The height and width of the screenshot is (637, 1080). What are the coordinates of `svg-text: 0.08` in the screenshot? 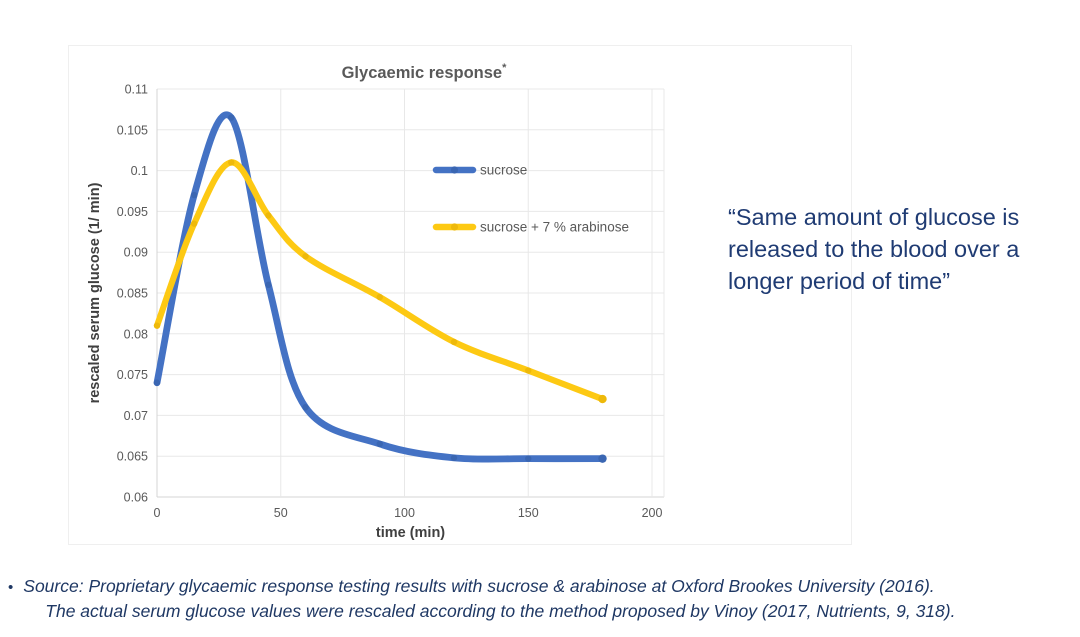 It's located at (136, 334).